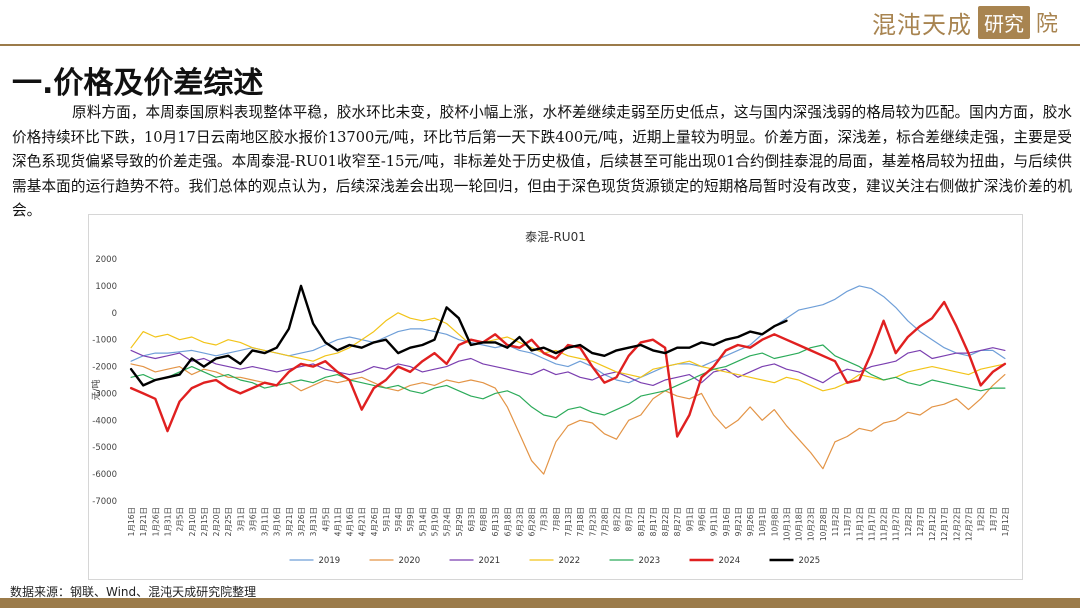 The height and width of the screenshot is (608, 1080). I want to click on y-tick-label: 1000, so click(106, 287).